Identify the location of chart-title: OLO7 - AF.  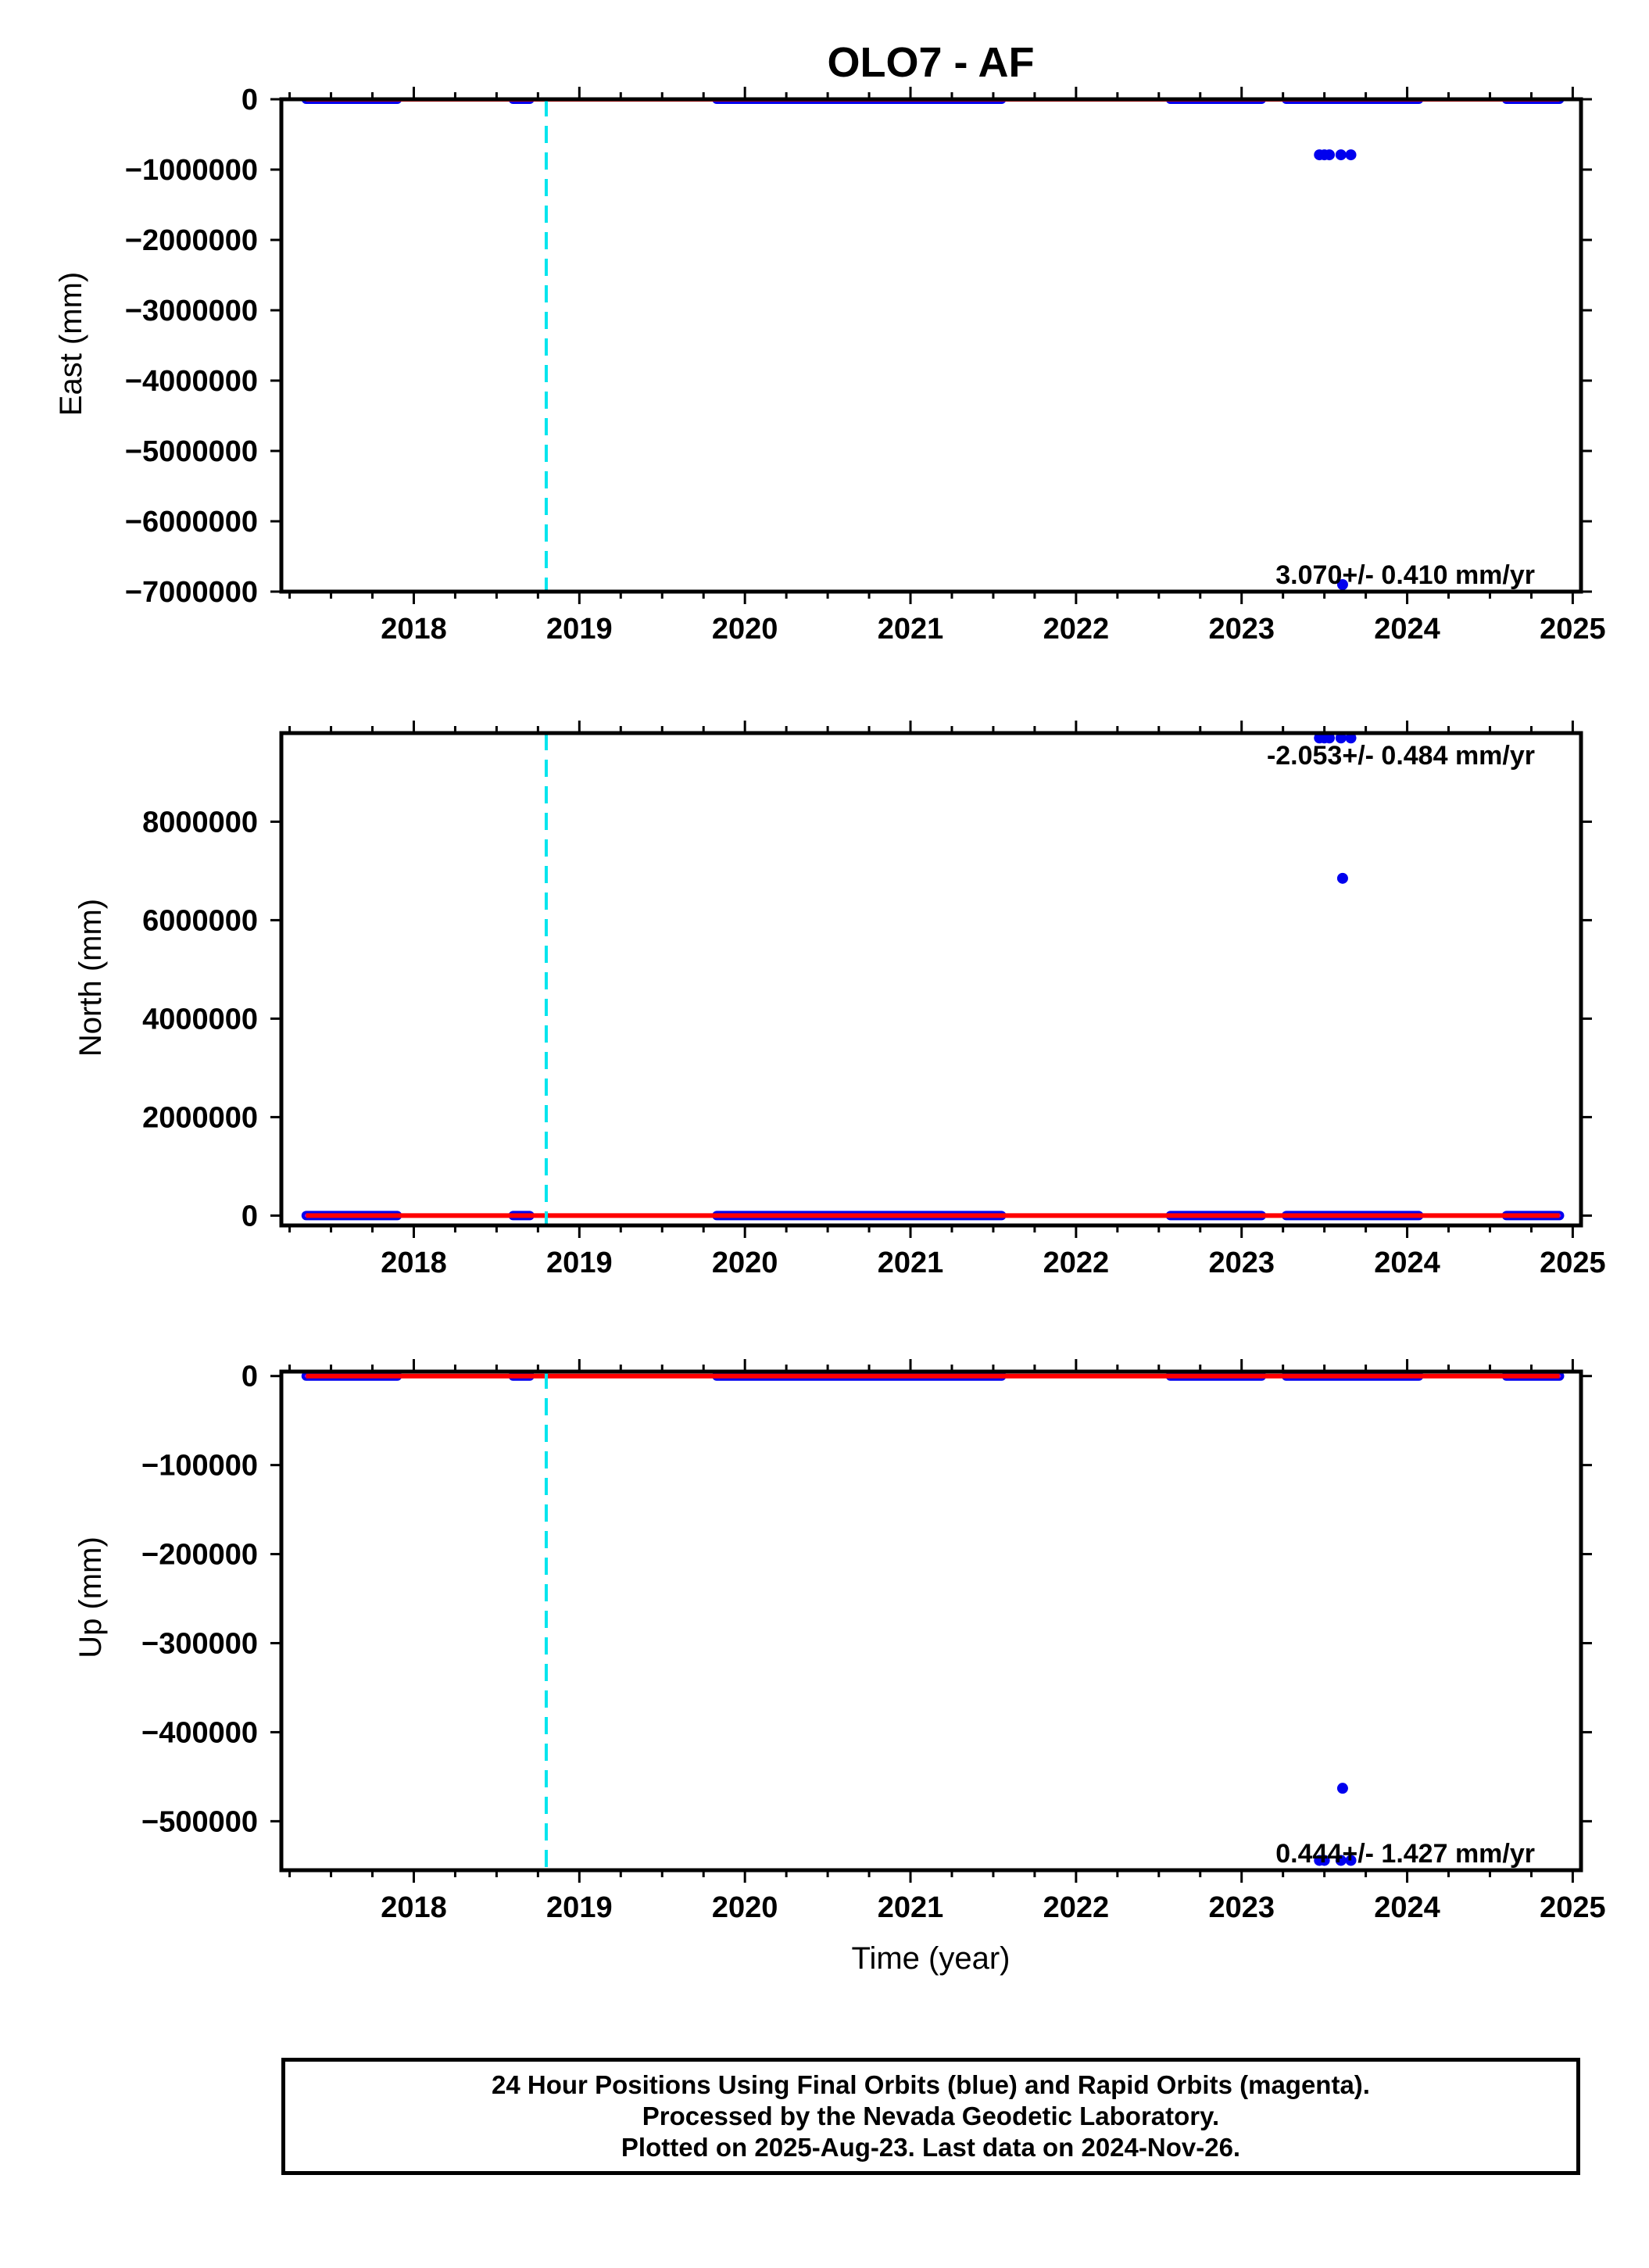
(931, 63).